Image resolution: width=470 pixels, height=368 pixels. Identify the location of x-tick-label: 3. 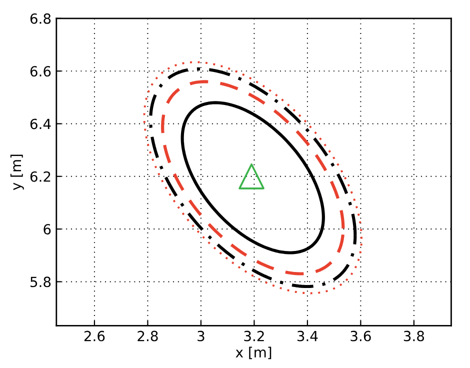
(201, 336).